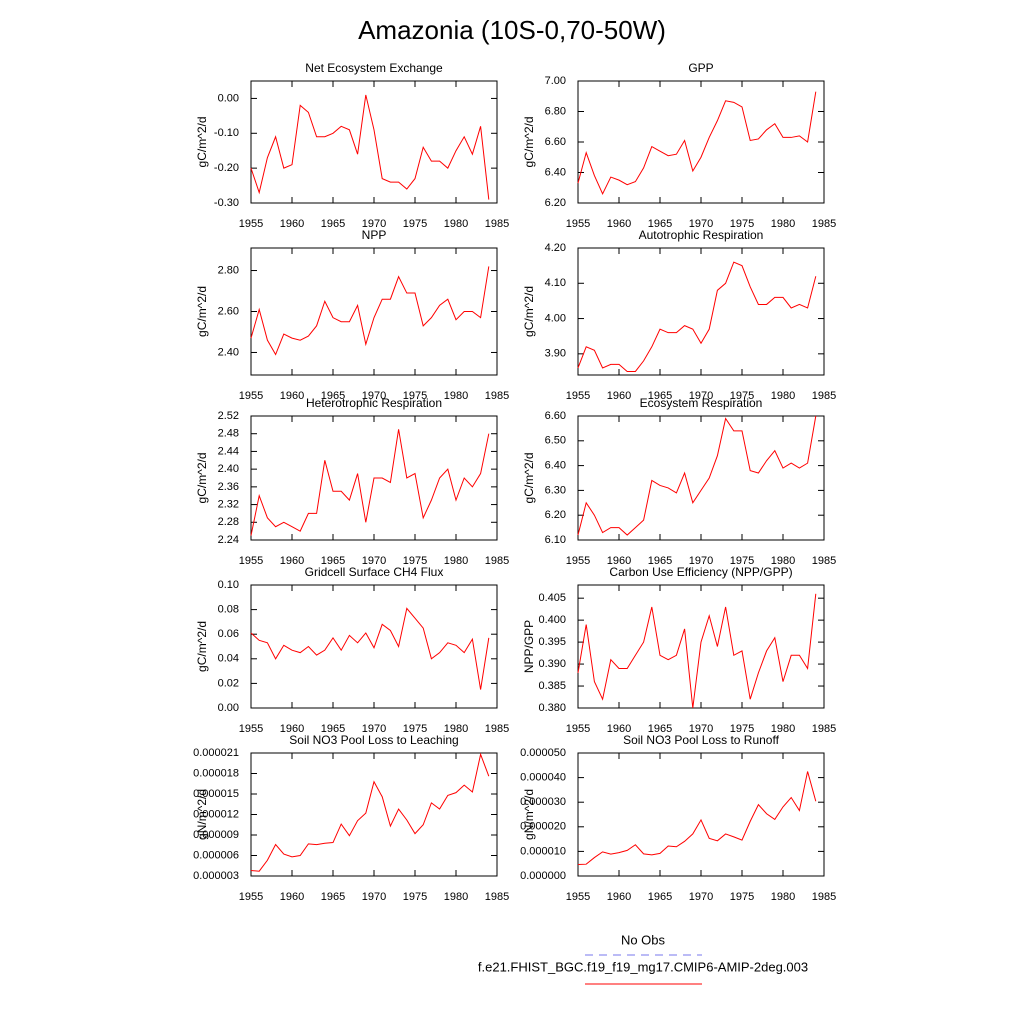 The height and width of the screenshot is (1024, 1024). Describe the element at coordinates (555, 354) in the screenshot. I see `y-tick-label: 3.90` at that location.